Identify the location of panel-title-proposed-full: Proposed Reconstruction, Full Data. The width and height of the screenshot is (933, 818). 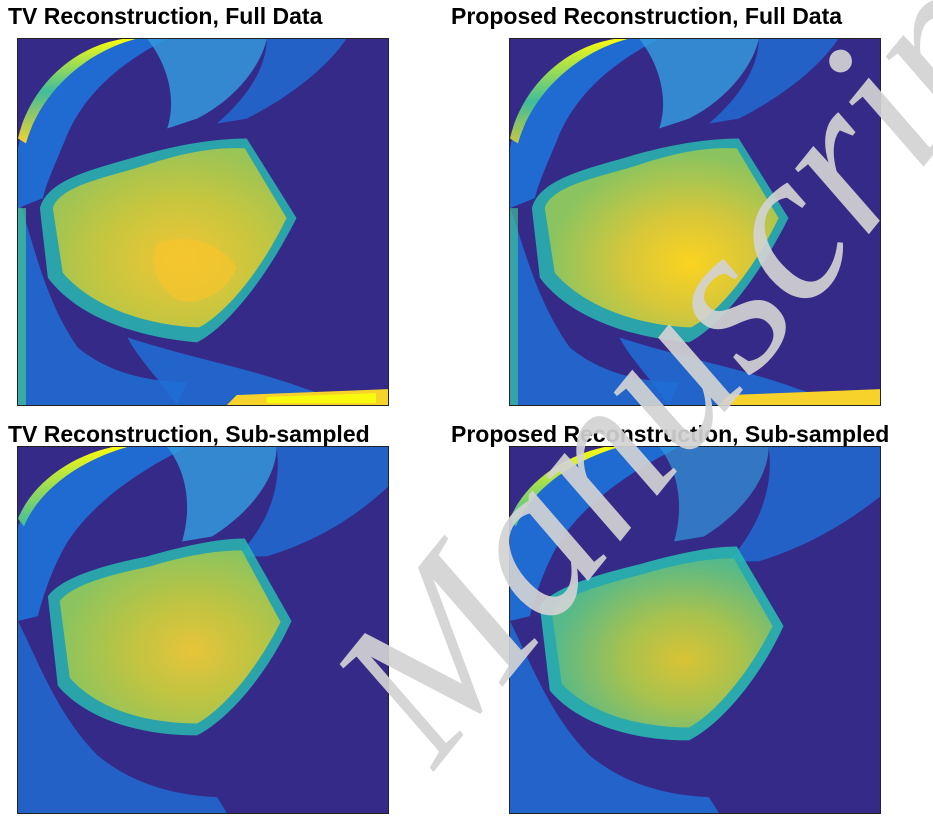
(647, 16).